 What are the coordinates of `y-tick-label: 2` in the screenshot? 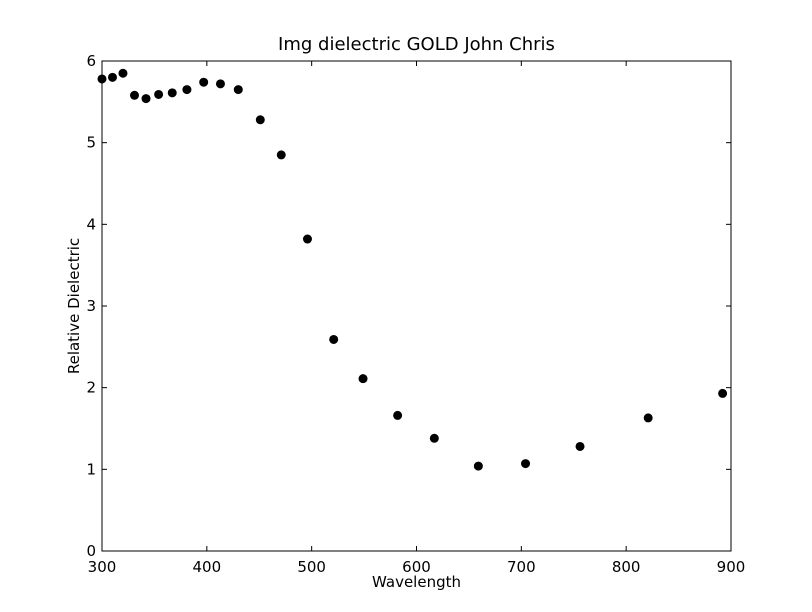 It's located at (91, 388).